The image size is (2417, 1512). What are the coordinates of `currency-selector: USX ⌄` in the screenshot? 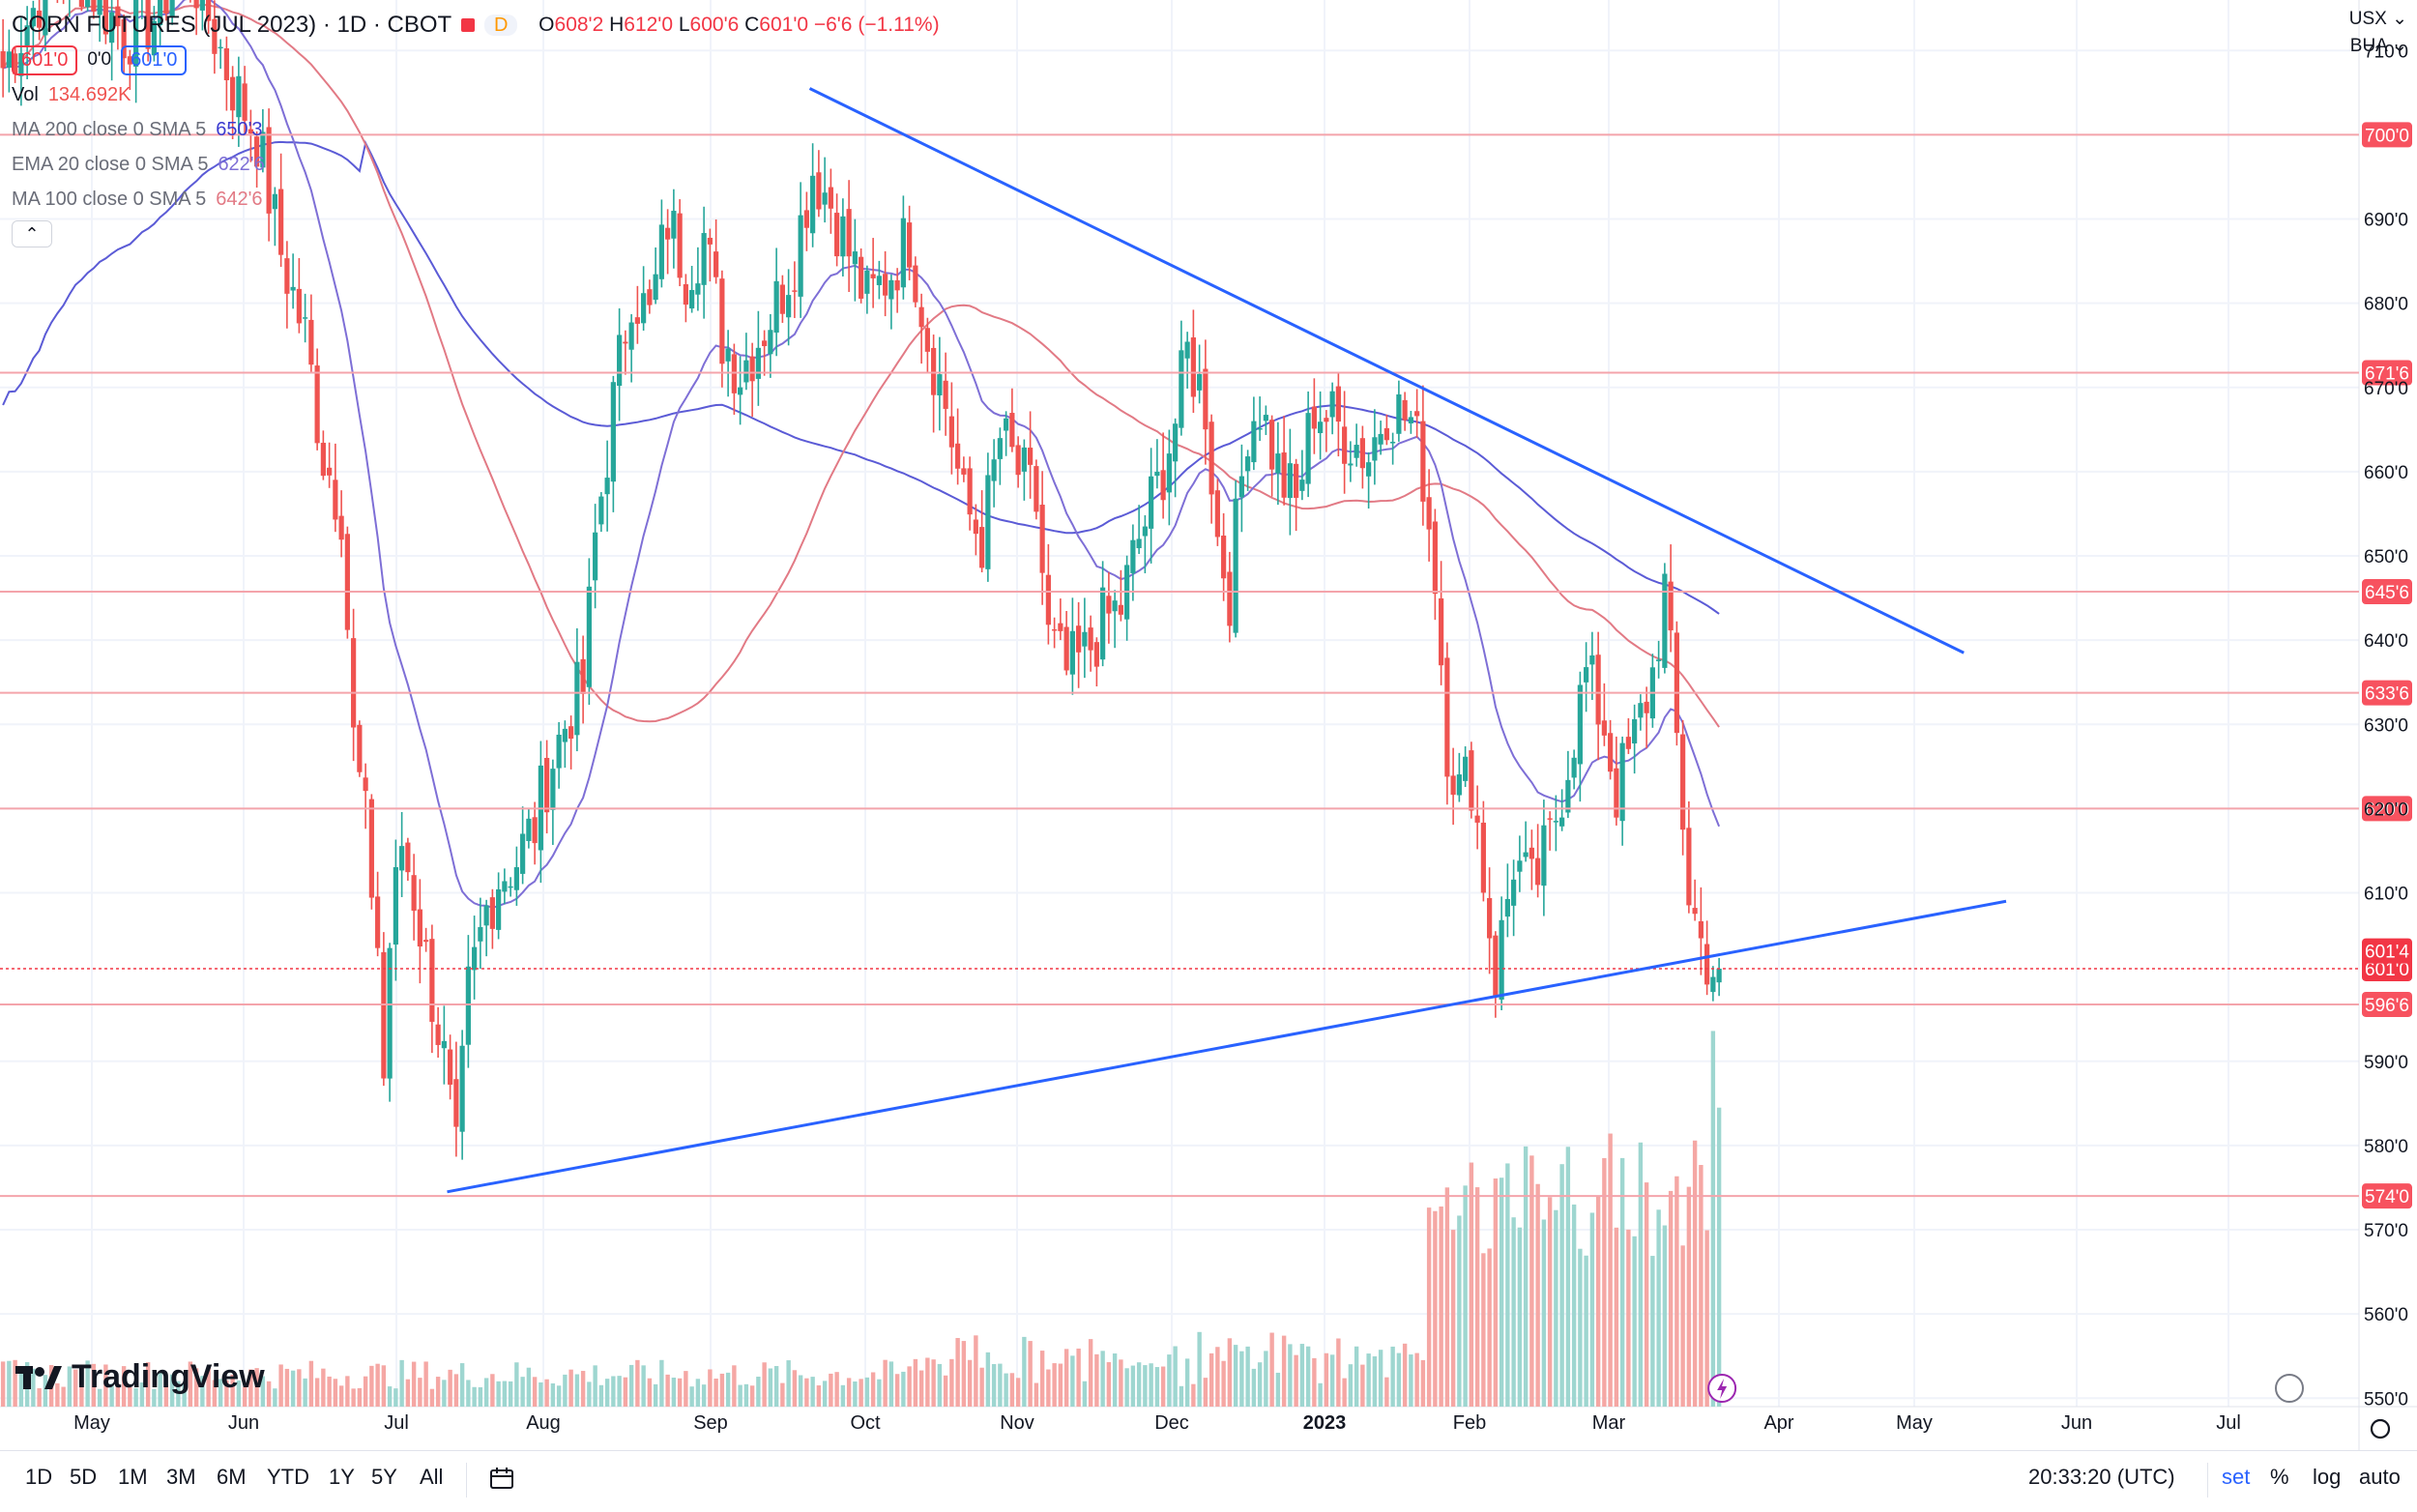 It's located at (2377, 19).